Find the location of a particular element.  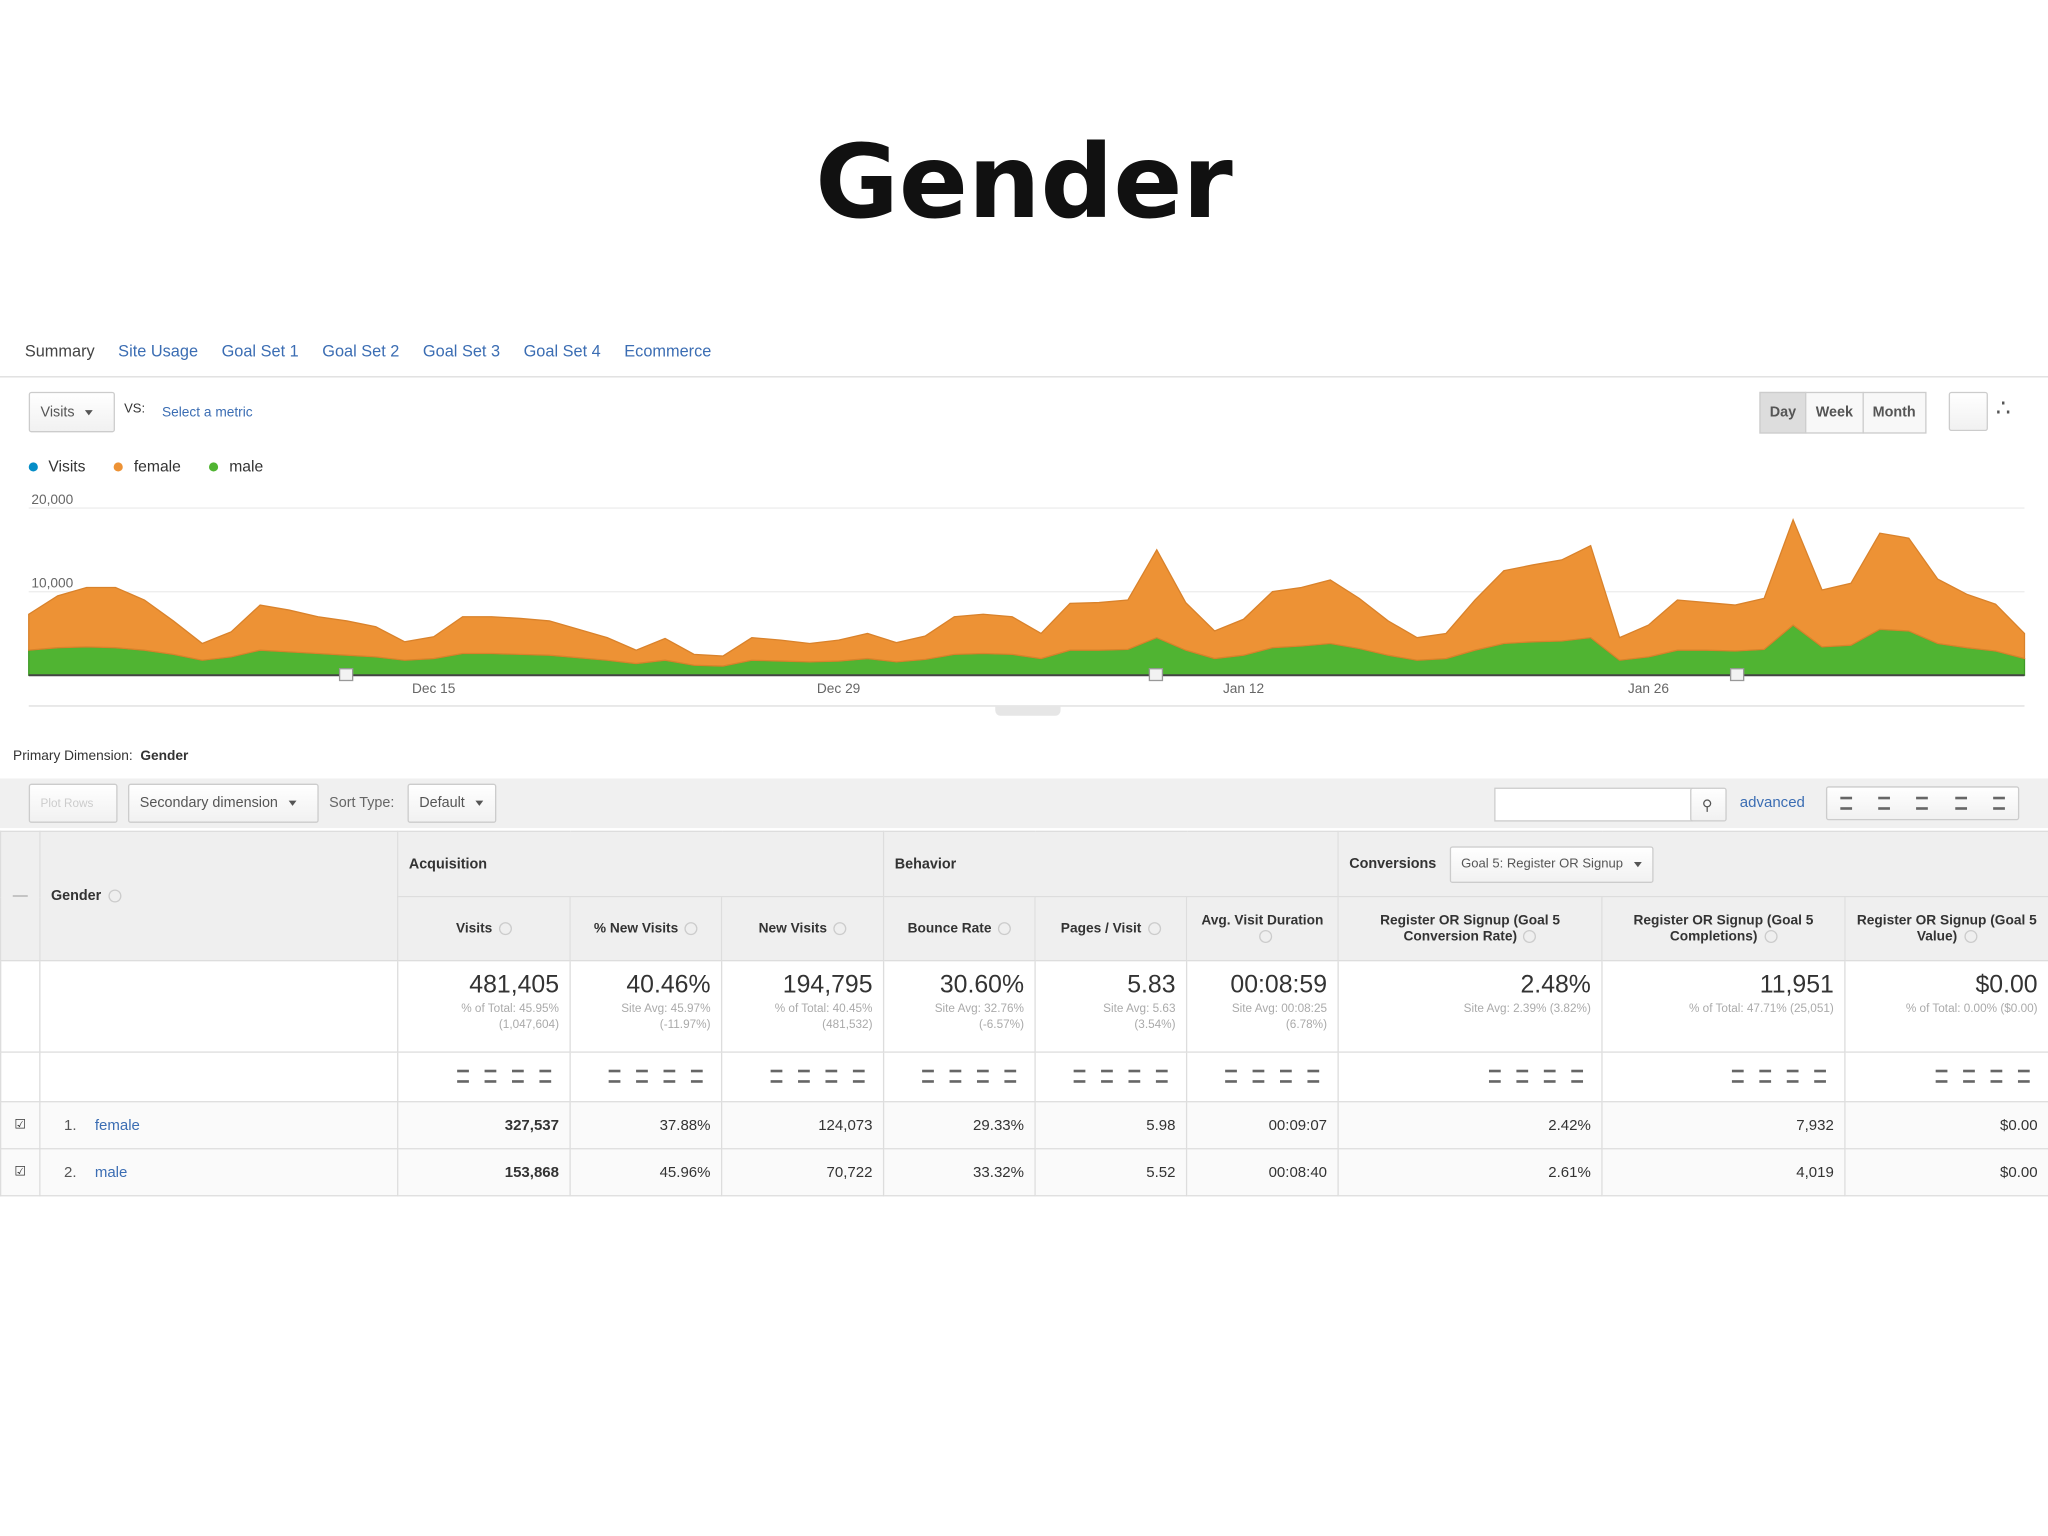

motion-chart-button: ∴ is located at coordinates (2003, 407).